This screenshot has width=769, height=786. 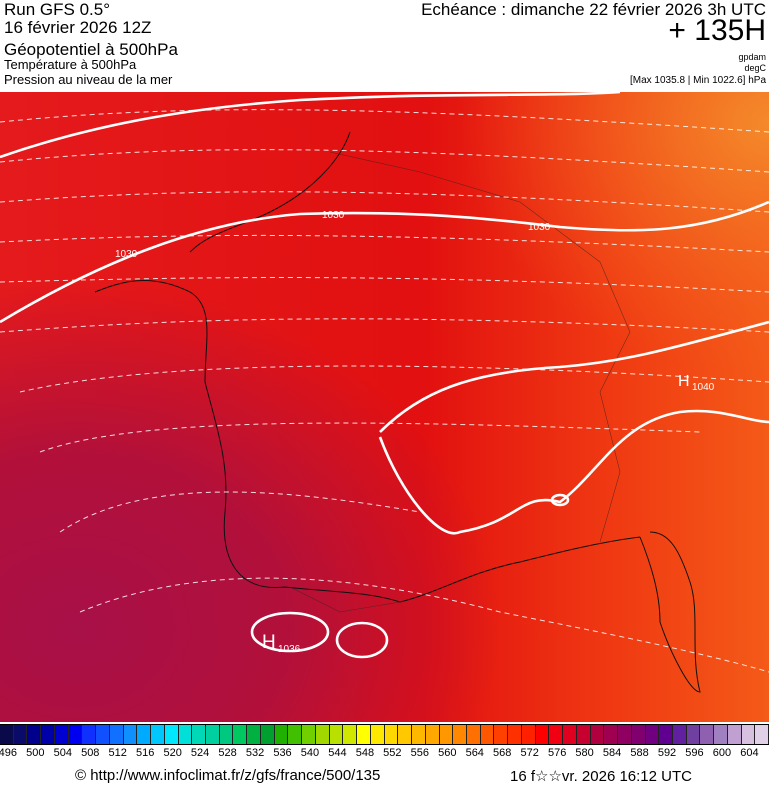 I want to click on colorbar-label: 584, so click(x=612, y=753).